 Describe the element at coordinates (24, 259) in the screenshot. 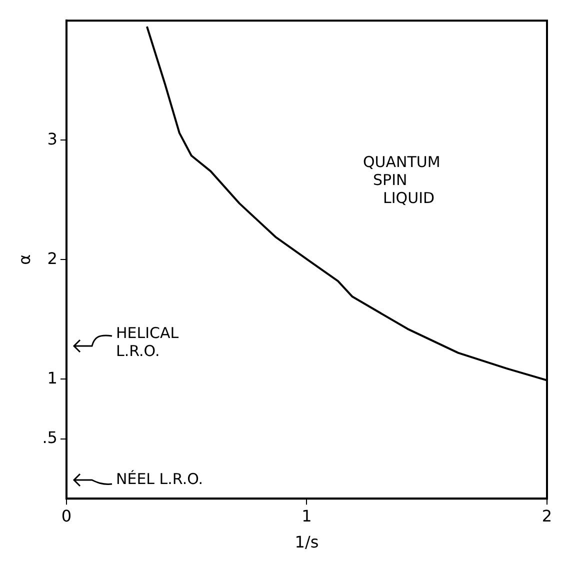

I see `y-axis-title: α` at that location.